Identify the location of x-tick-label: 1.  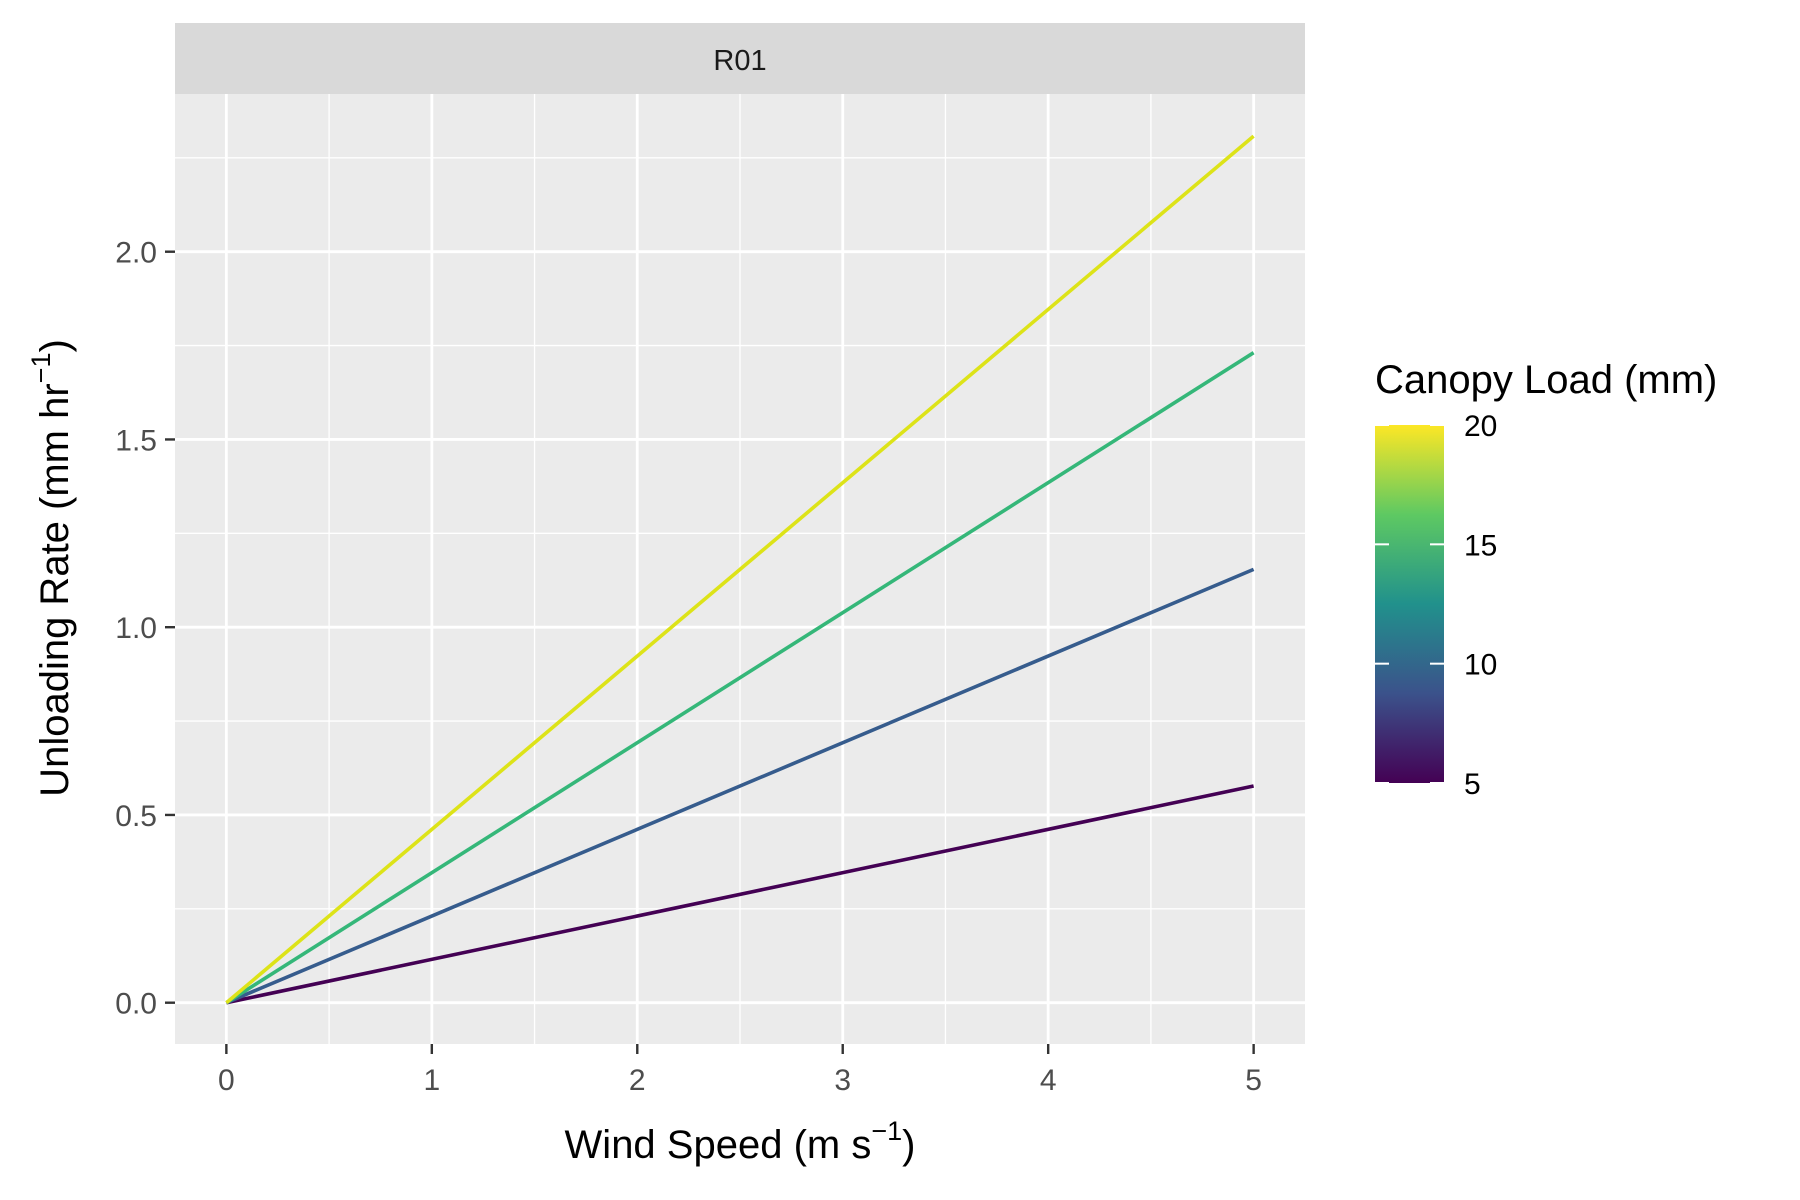
(431, 1080).